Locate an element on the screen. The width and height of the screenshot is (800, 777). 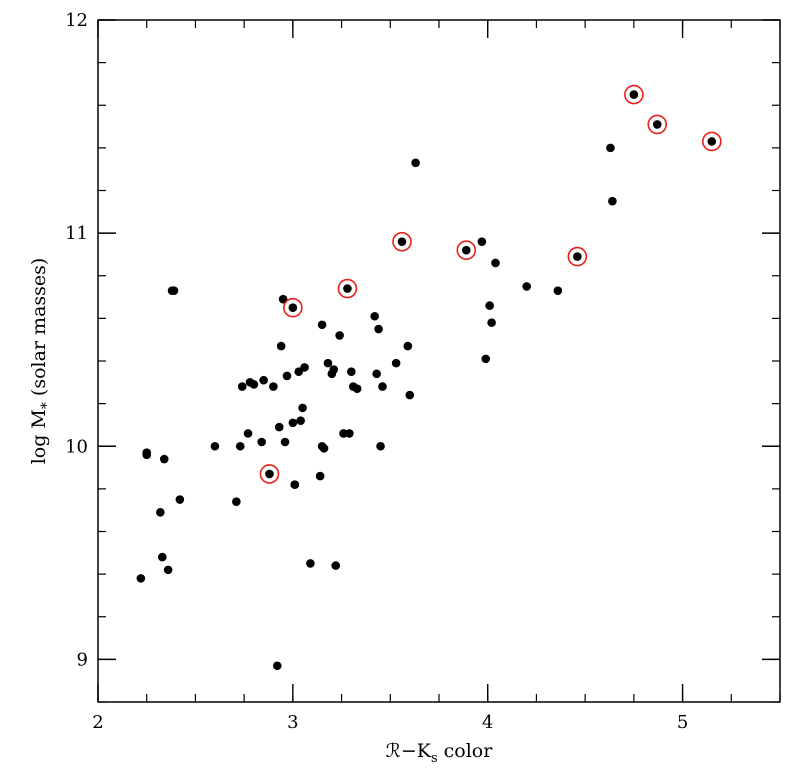
x-axis-label: ℛ−K is located at coordinates (409, 751).